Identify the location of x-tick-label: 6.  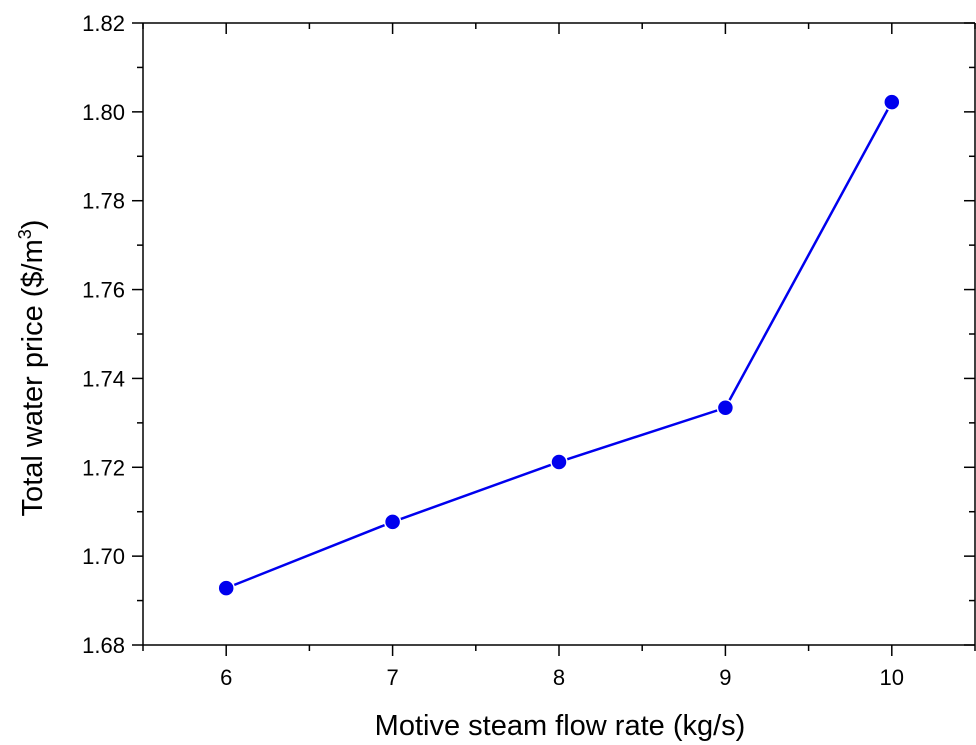
(226, 677).